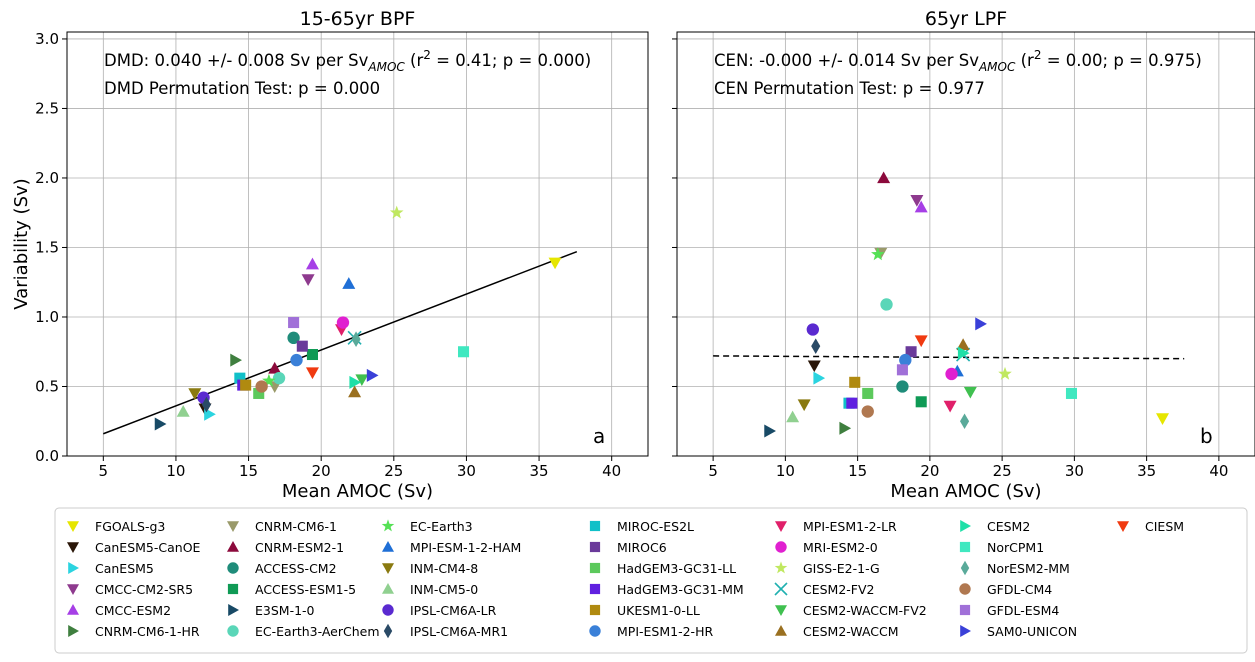 This screenshot has height=662, width=1255. What do you see at coordinates (865, 610) in the screenshot?
I see `legend-label: CESM2-WACCM-FV2` at bounding box center [865, 610].